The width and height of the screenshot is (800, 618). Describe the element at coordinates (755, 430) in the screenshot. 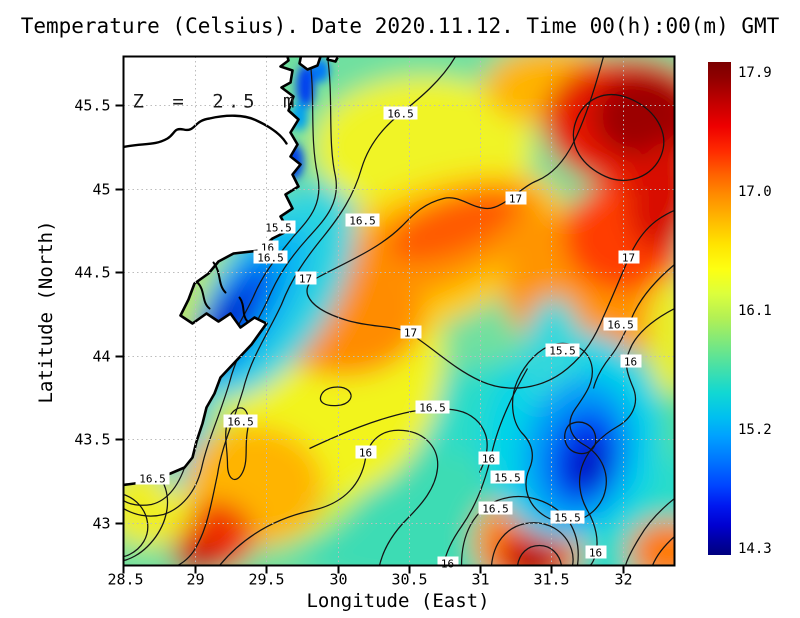

I see `colorbar-tick-label: 15.2` at that location.